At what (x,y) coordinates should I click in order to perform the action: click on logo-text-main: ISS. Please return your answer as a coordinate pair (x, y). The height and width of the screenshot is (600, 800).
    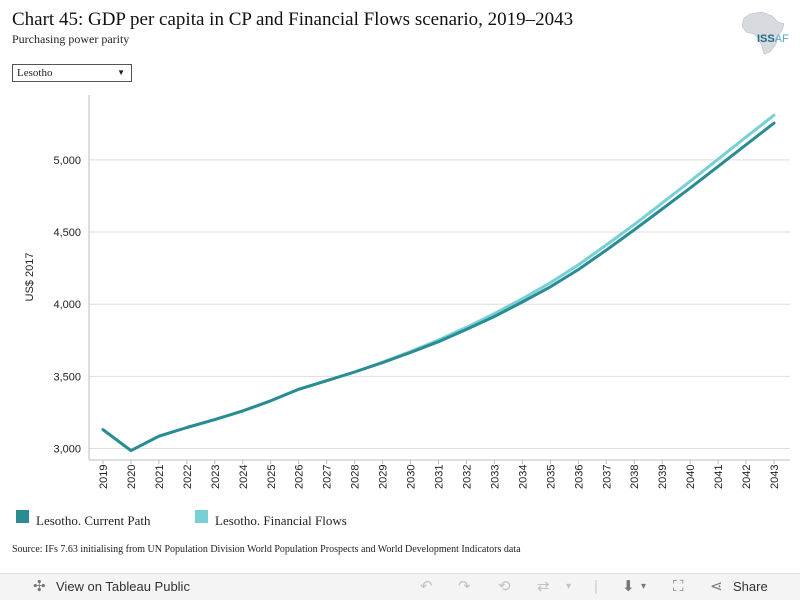
    Looking at the image, I should click on (766, 39).